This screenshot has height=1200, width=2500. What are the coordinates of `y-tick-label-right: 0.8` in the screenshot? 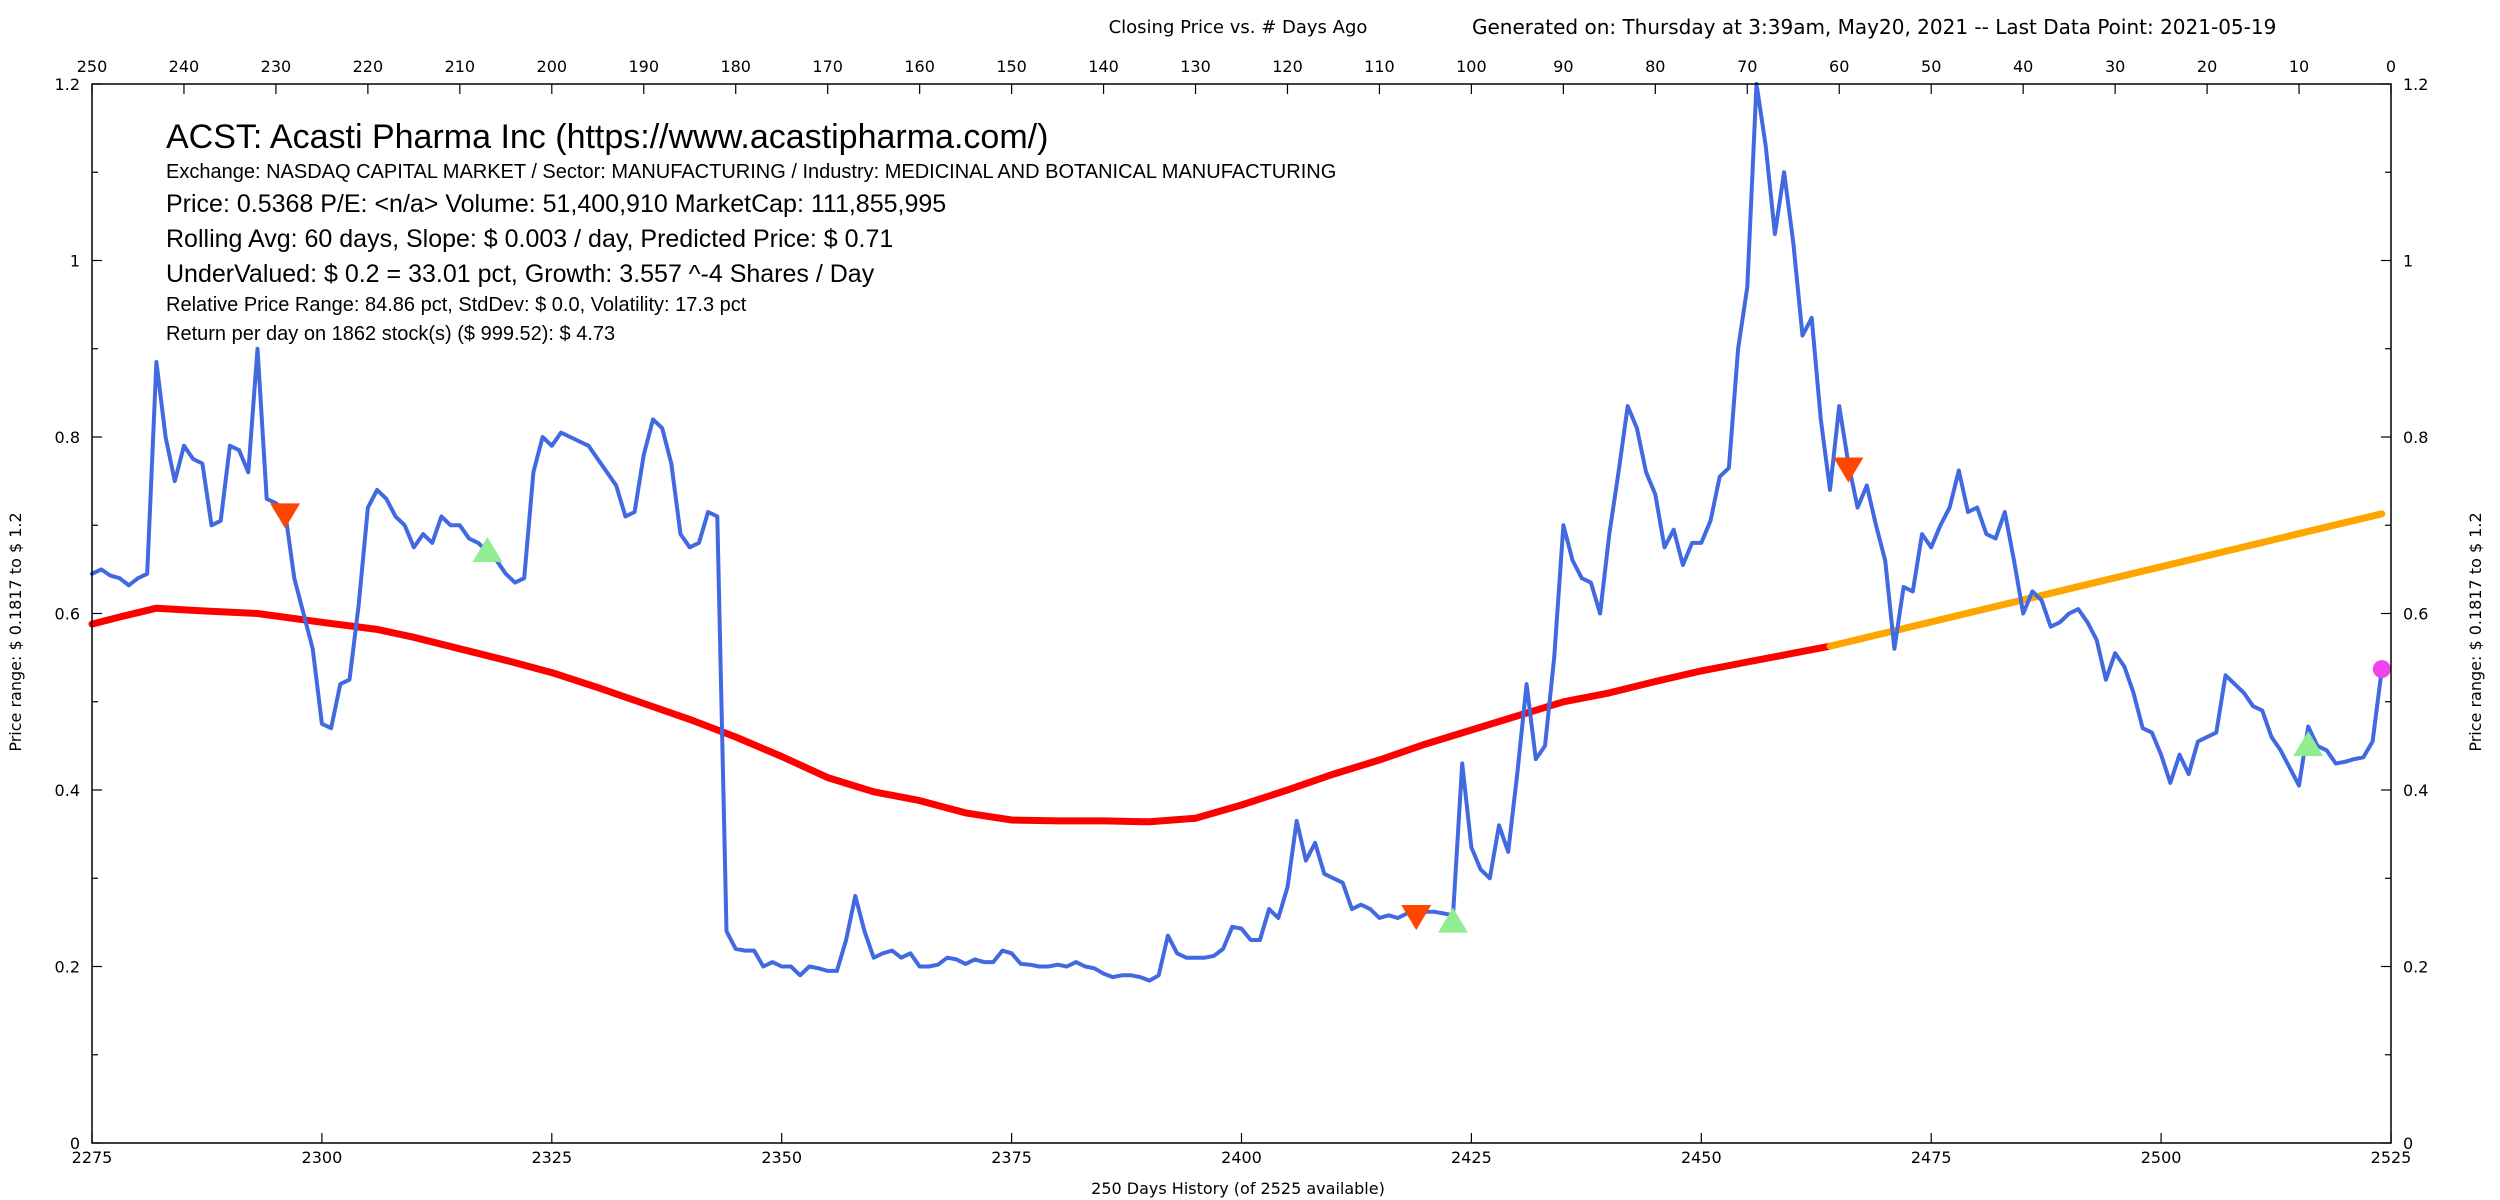 It's located at (2415, 437).